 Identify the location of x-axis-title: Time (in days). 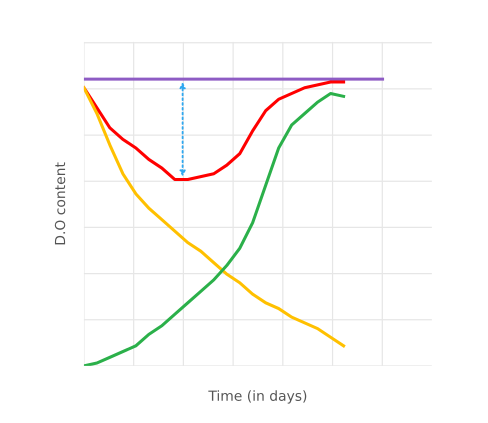
(257, 397).